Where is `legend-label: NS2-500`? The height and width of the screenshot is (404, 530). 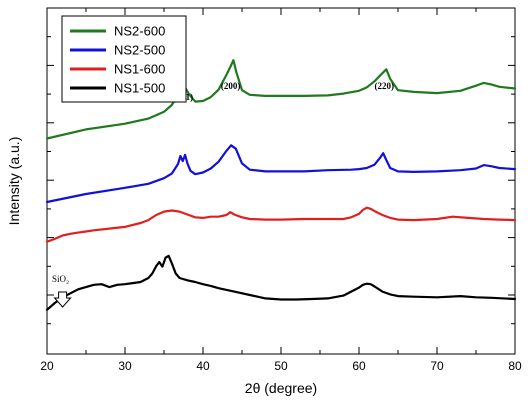
legend-label: NS2-500 is located at coordinates (139, 50).